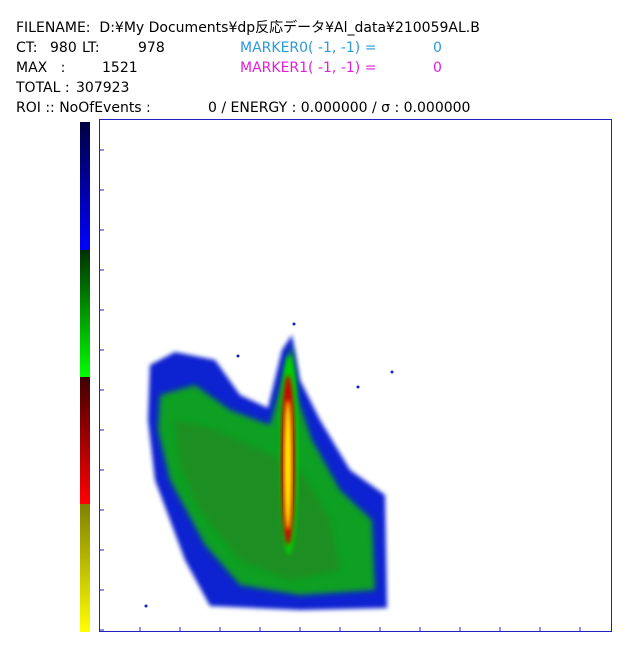 The width and height of the screenshot is (636, 656). I want to click on max-label: MAX :, so click(41, 68).